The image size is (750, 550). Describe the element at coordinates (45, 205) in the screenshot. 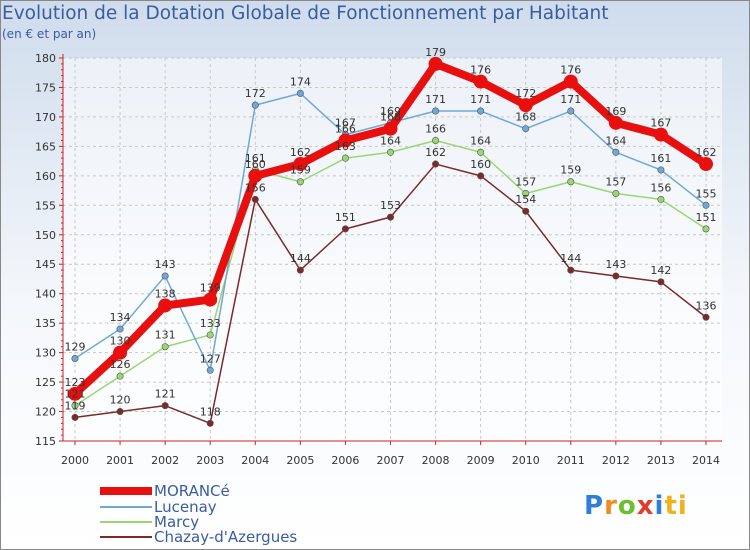

I see `y-tick-label: 155` at that location.